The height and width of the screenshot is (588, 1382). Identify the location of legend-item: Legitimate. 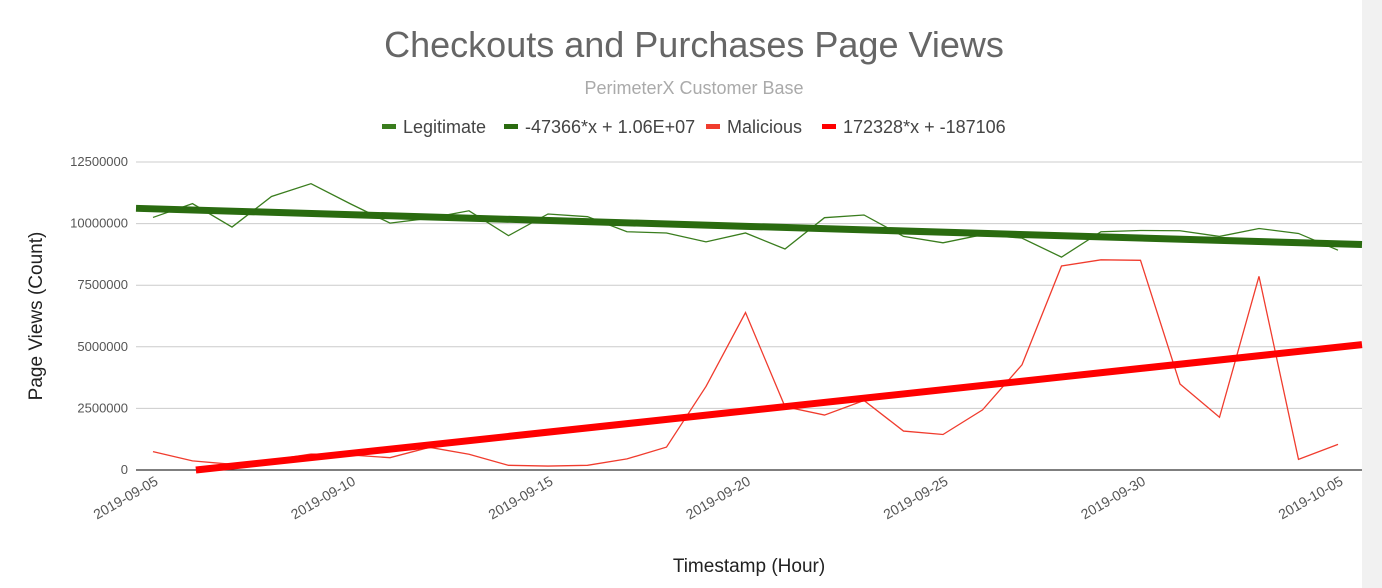
(434, 127).